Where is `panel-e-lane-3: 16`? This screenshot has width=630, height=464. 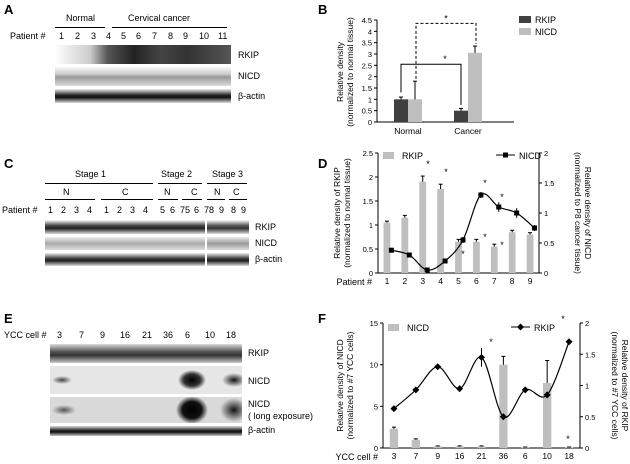
panel-e-lane-3: 16 is located at coordinates (125, 335).